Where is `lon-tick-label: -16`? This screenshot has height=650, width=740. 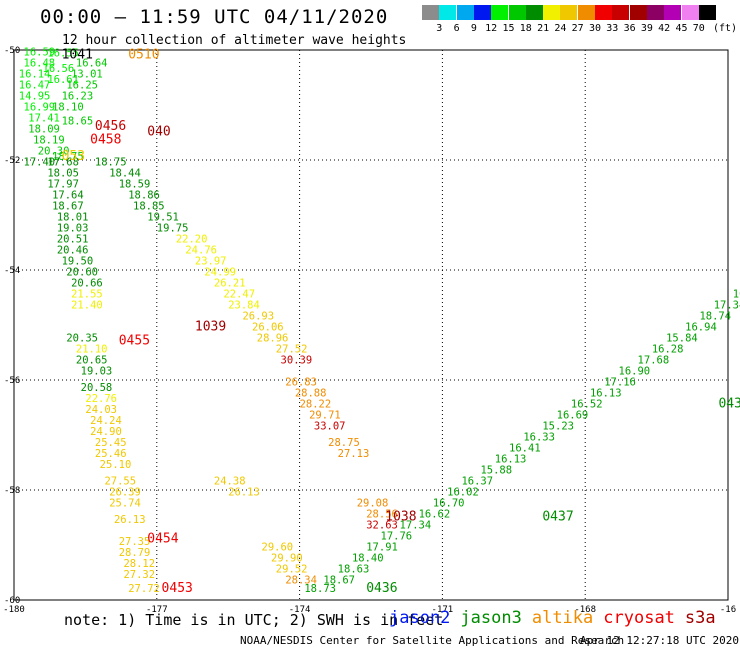
lon-tick-label: -16 is located at coordinates (728, 610).